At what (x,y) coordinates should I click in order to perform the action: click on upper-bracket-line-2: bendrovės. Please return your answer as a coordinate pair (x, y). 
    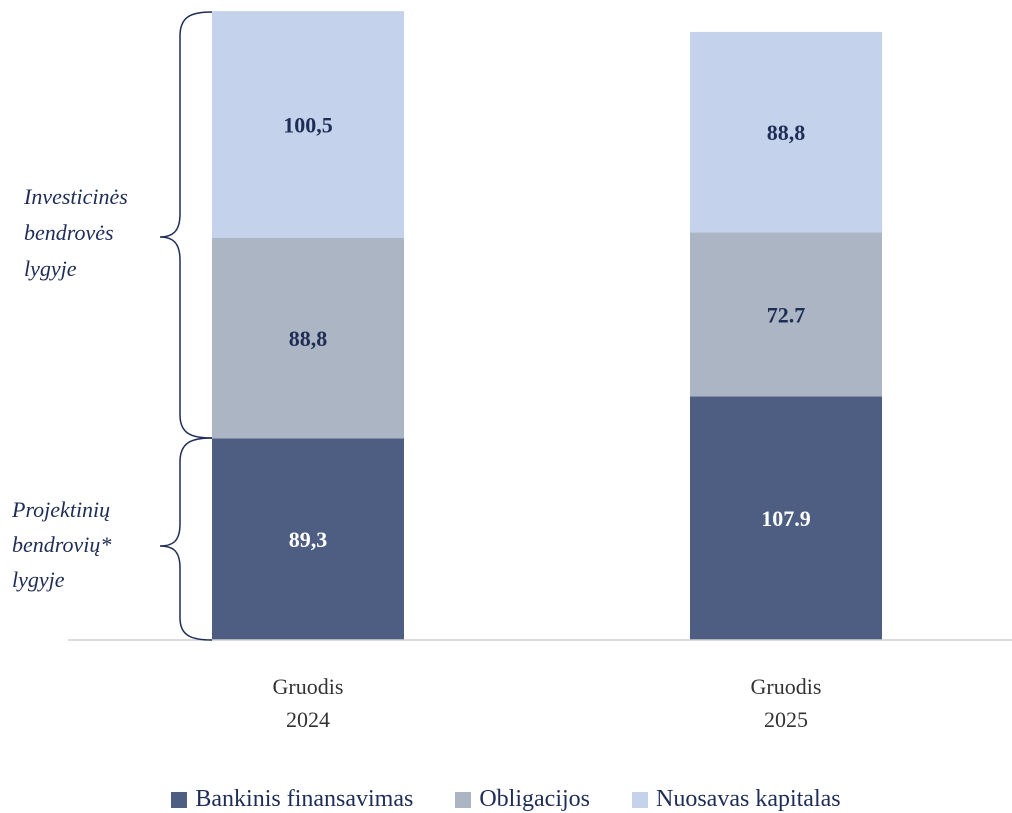
    Looking at the image, I should click on (69, 232).